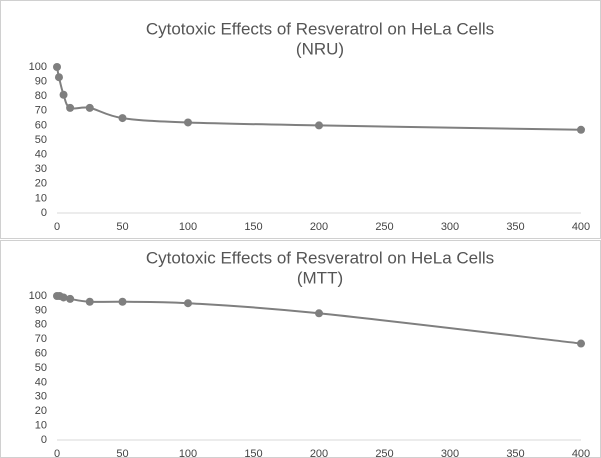 The width and height of the screenshot is (601, 458). Describe the element at coordinates (320, 277) in the screenshot. I see `chart-subtitle: (MTT)` at that location.